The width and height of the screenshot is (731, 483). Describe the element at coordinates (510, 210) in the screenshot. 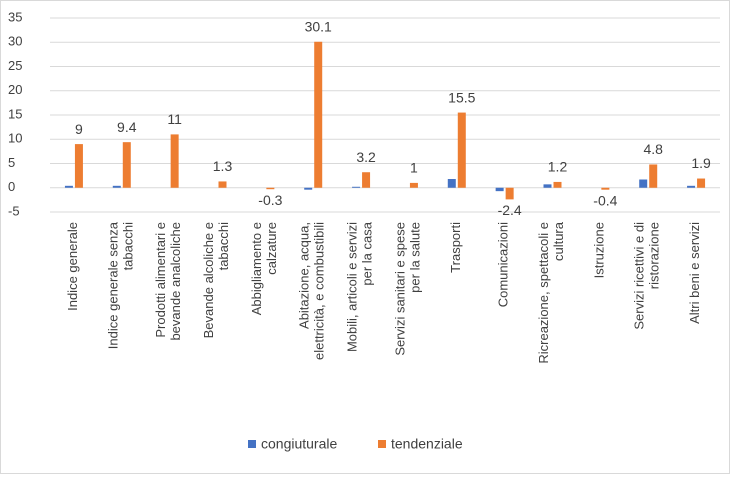

I see `data-label: -2.4` at that location.